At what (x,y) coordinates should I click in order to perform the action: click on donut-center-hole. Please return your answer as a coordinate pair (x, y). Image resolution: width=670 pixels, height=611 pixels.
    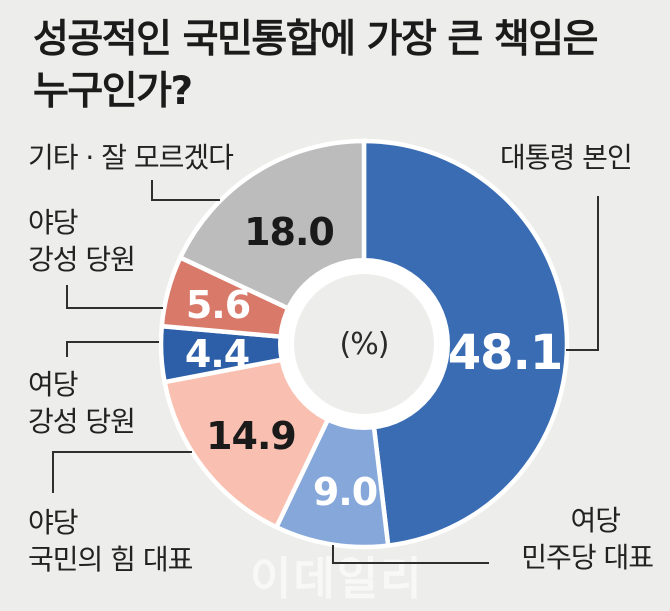
    Looking at the image, I should click on (364, 344).